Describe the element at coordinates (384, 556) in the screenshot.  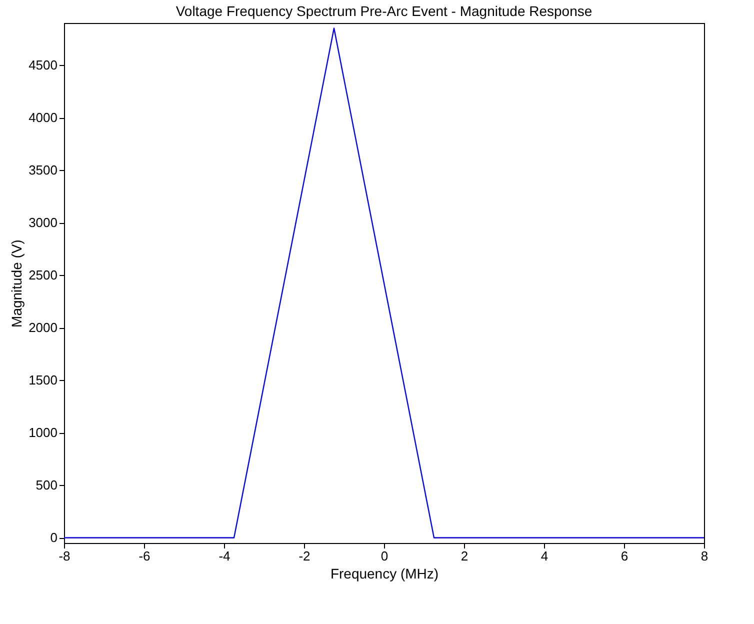
I see `x-tick-label: 0` at that location.